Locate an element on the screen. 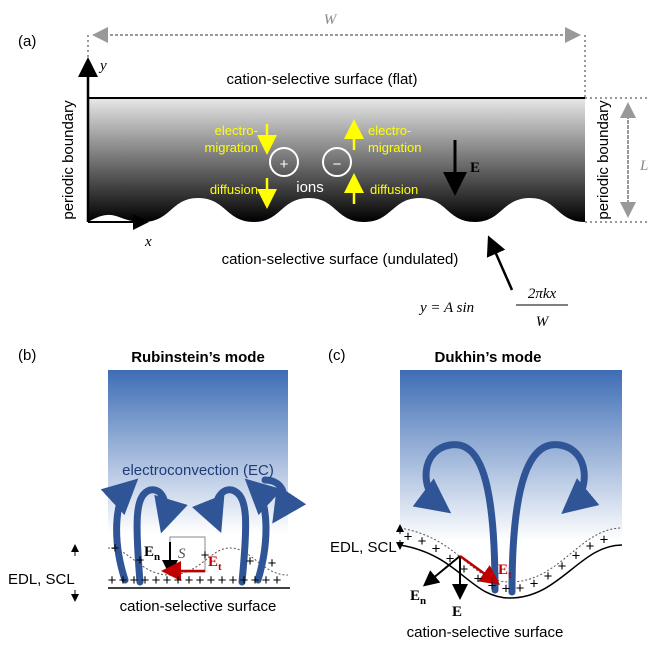 This screenshot has height=648, width=650. region-label: S is located at coordinates (182, 554).